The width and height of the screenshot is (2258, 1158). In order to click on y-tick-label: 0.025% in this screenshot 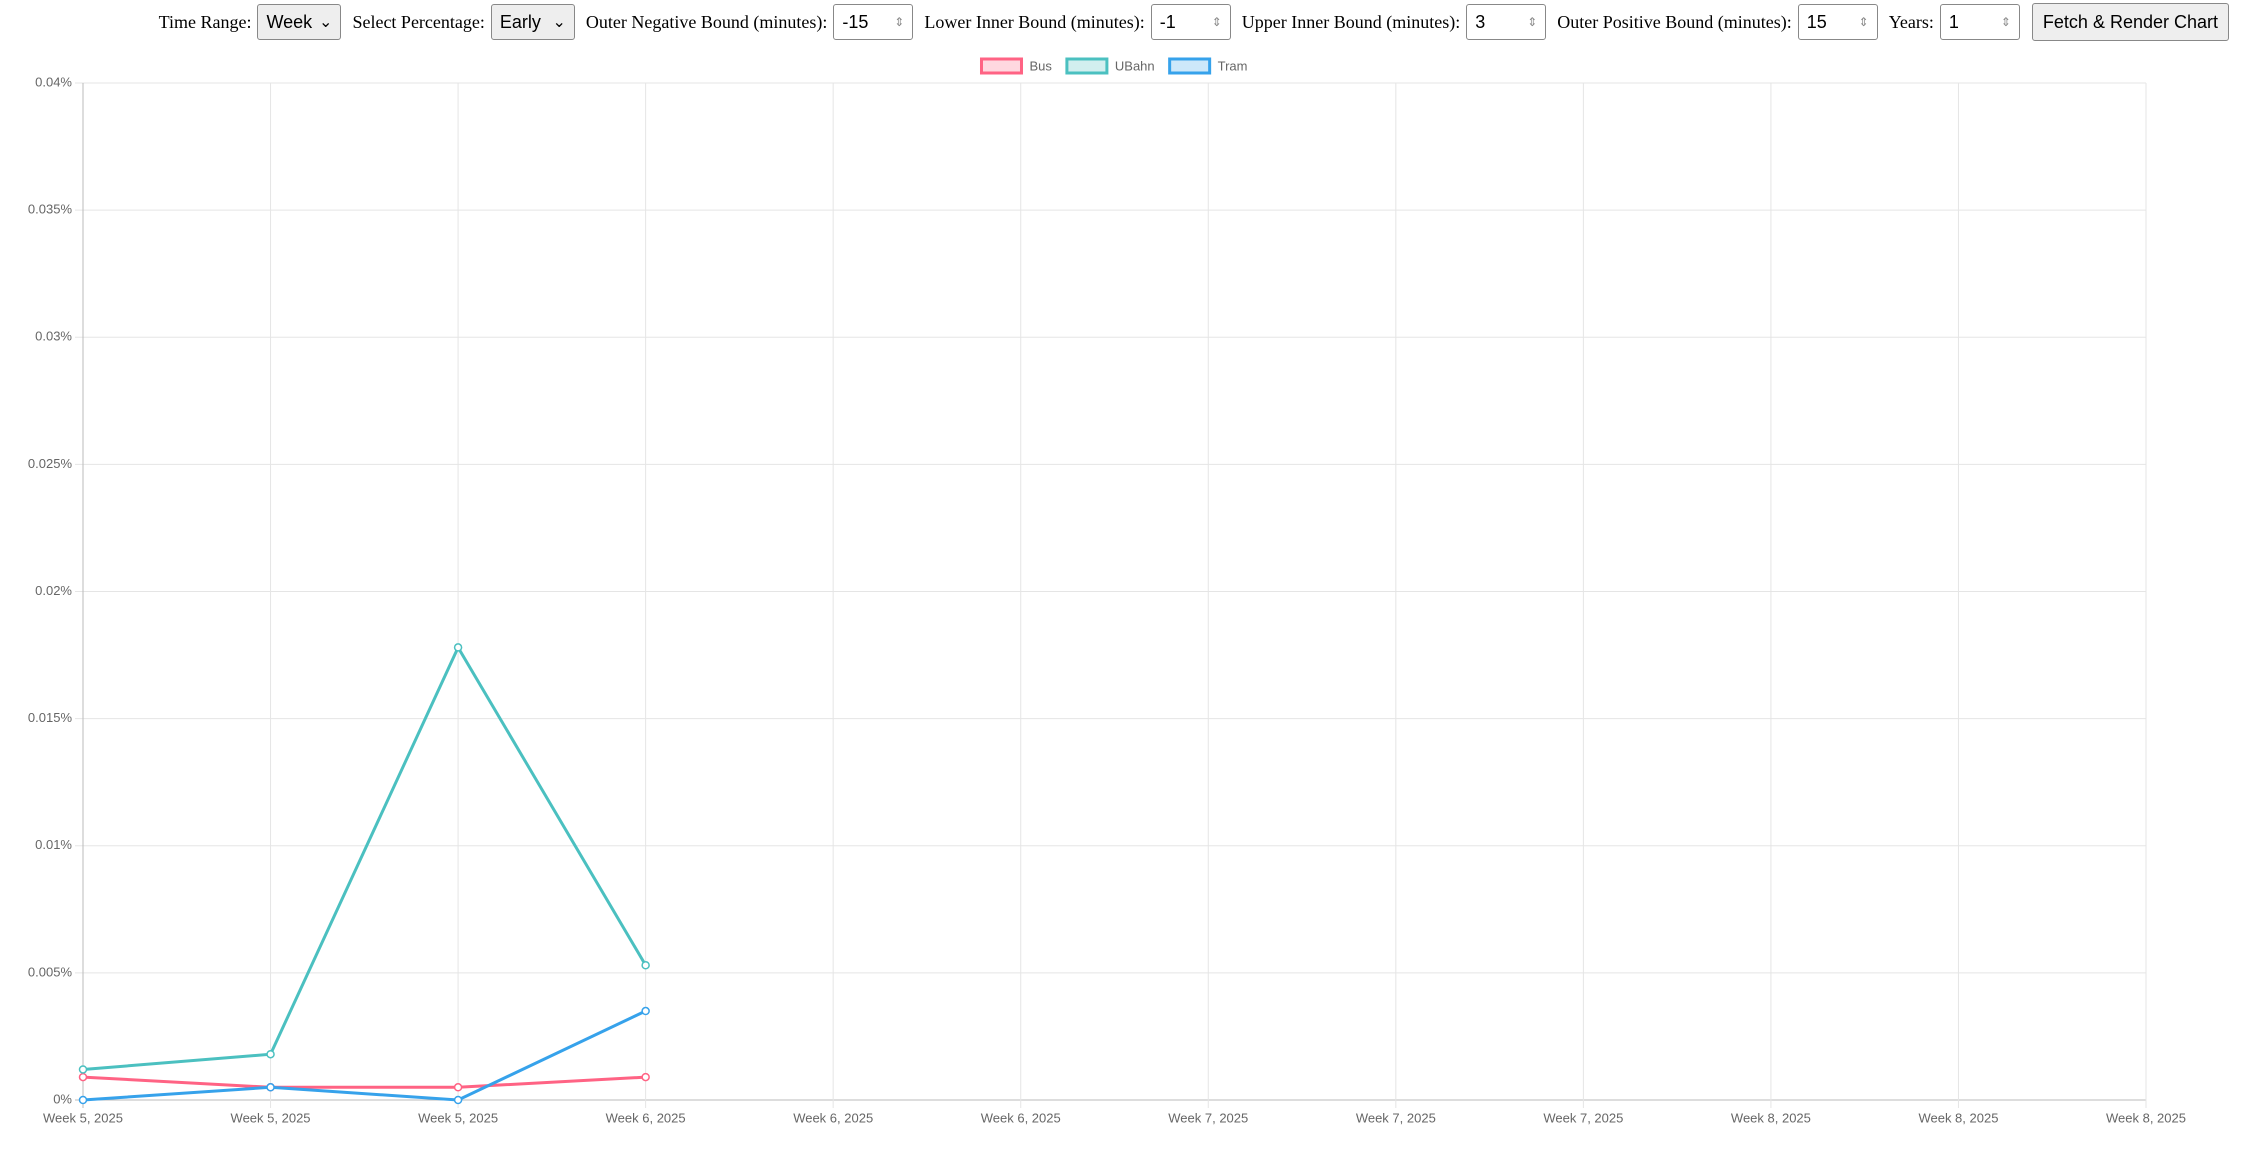, I will do `click(50, 463)`.